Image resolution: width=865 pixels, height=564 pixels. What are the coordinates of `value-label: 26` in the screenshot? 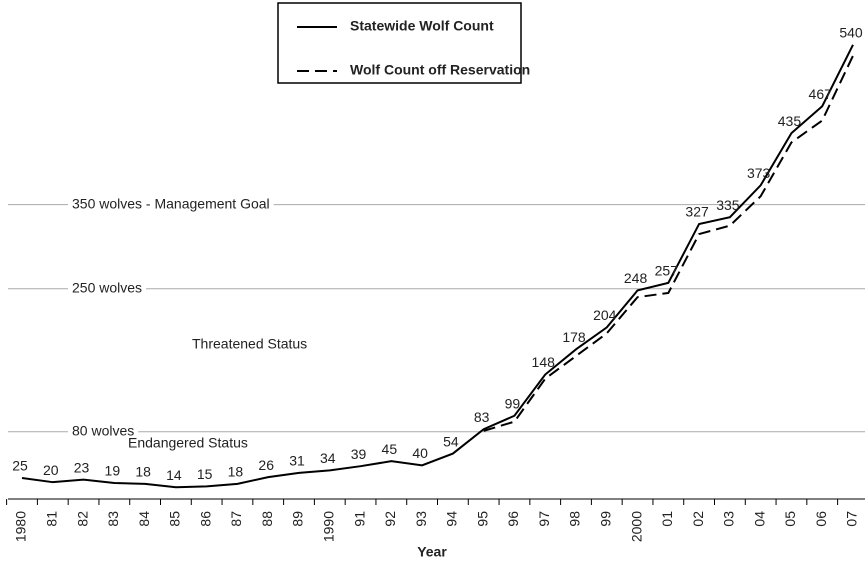 It's located at (266, 465).